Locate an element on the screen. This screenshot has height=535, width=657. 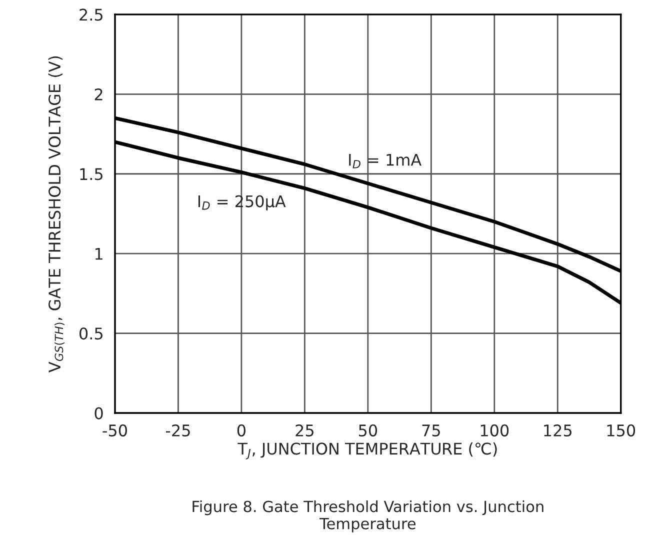
y-tick-label: 1 is located at coordinates (98, 254).